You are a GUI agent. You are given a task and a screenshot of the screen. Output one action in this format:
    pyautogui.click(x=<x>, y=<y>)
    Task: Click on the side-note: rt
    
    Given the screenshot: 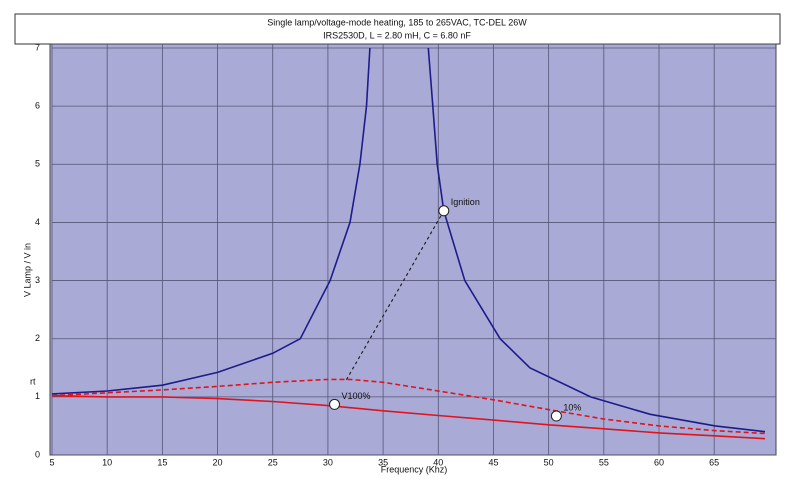 What is the action you would take?
    pyautogui.click(x=33, y=381)
    